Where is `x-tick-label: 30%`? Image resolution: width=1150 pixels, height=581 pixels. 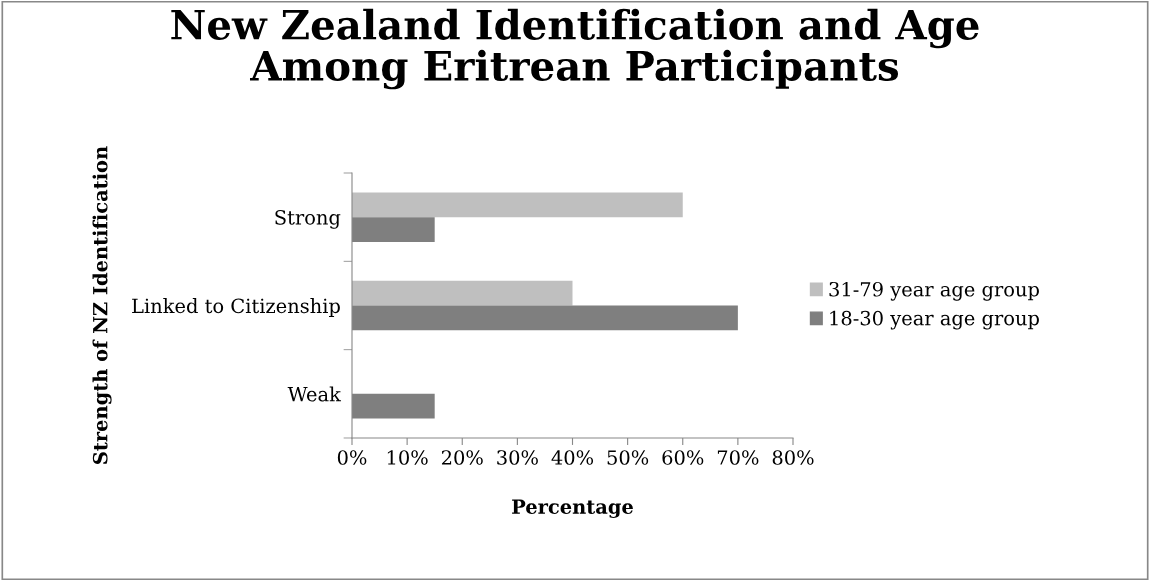 x-tick-label: 30% is located at coordinates (517, 457).